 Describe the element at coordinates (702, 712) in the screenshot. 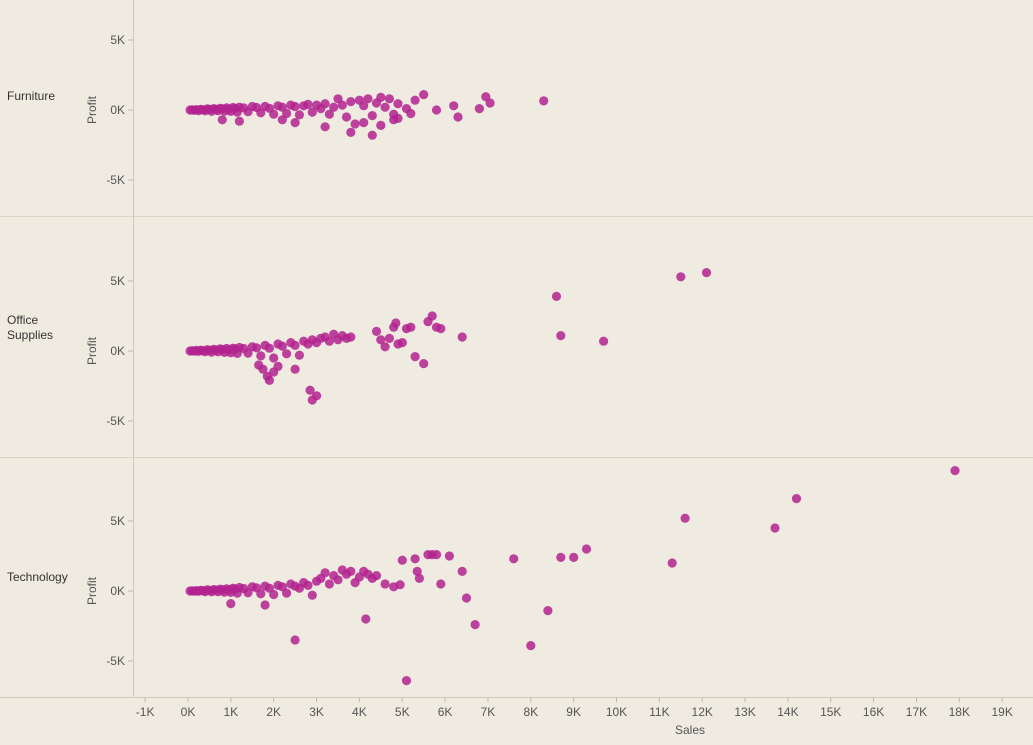

I see `x-tick-label: 12K` at that location.